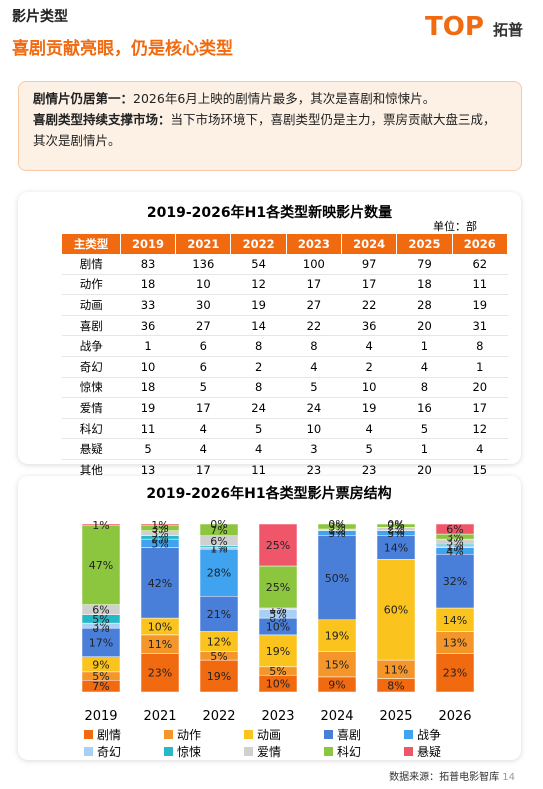 The height and width of the screenshot is (789, 543). What do you see at coordinates (203, 305) in the screenshot?
I see `table-cell: 30` at bounding box center [203, 305].